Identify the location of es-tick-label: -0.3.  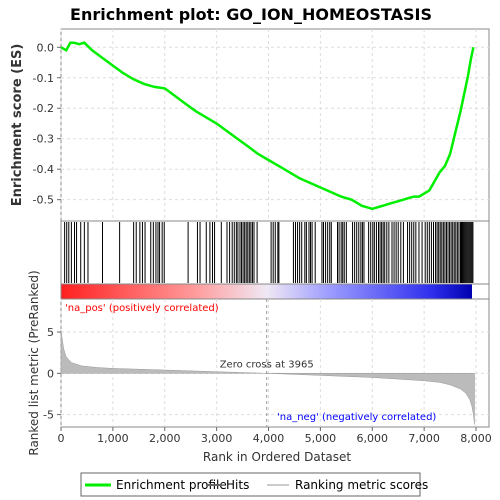
(43, 139).